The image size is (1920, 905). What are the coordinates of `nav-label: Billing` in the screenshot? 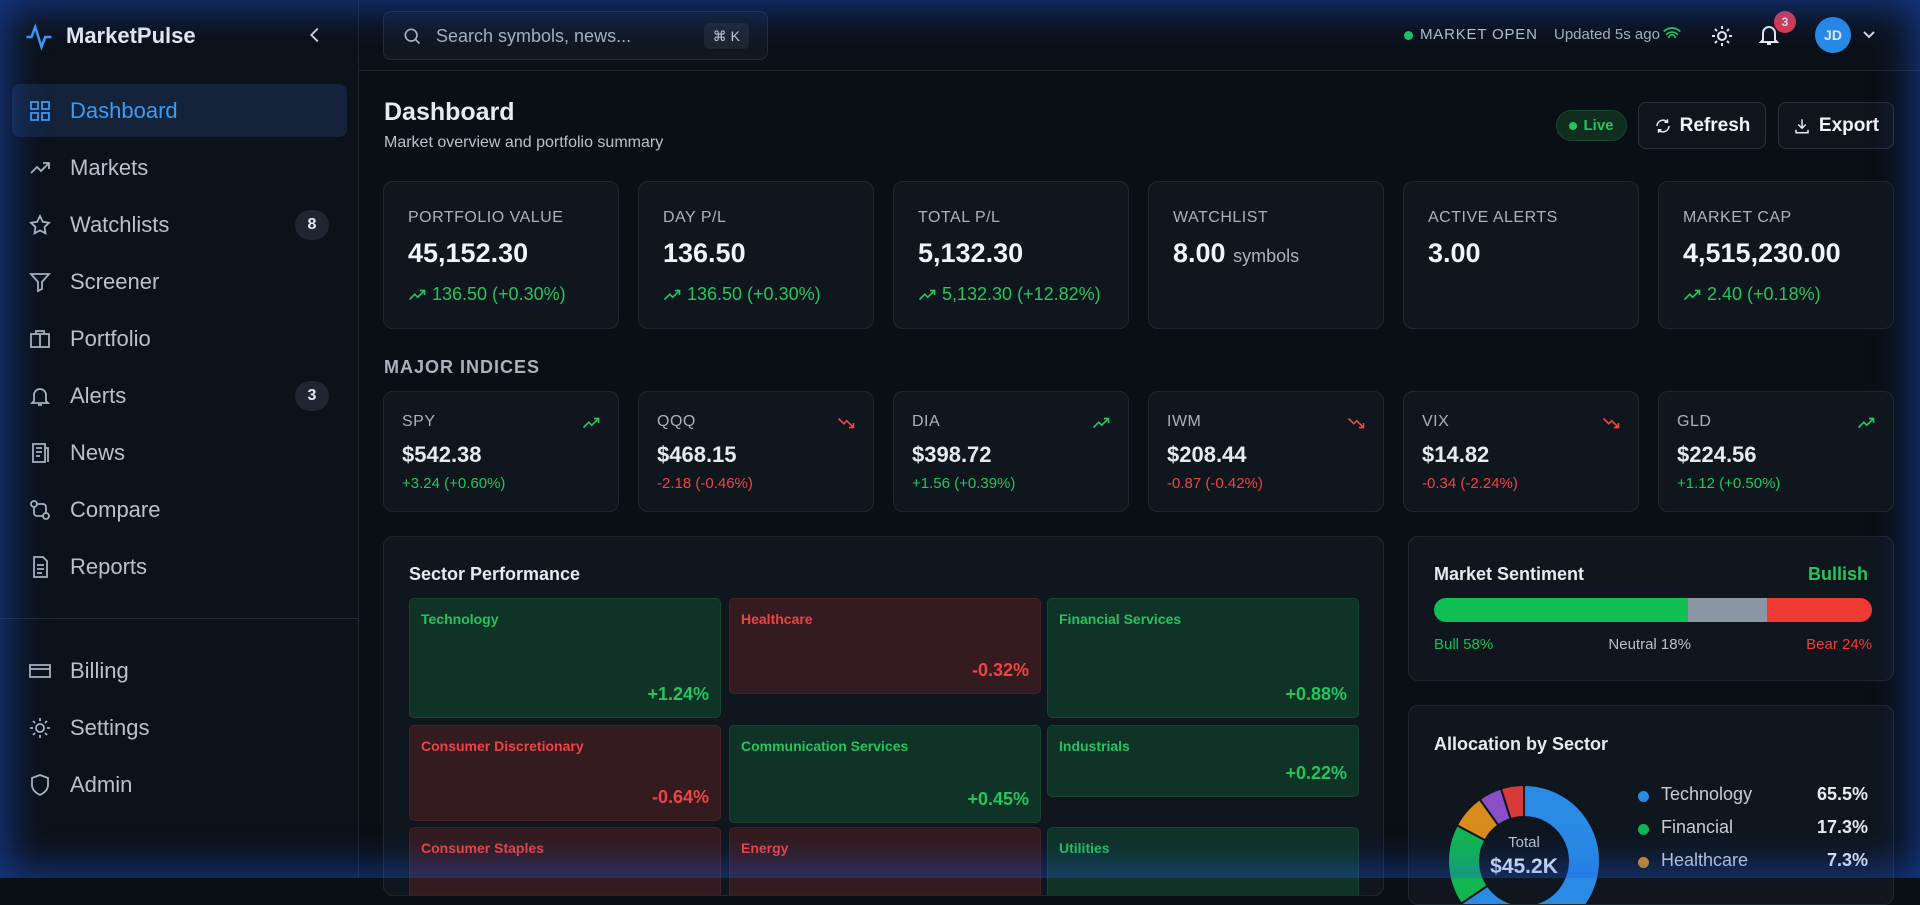 It's located at (99, 670).